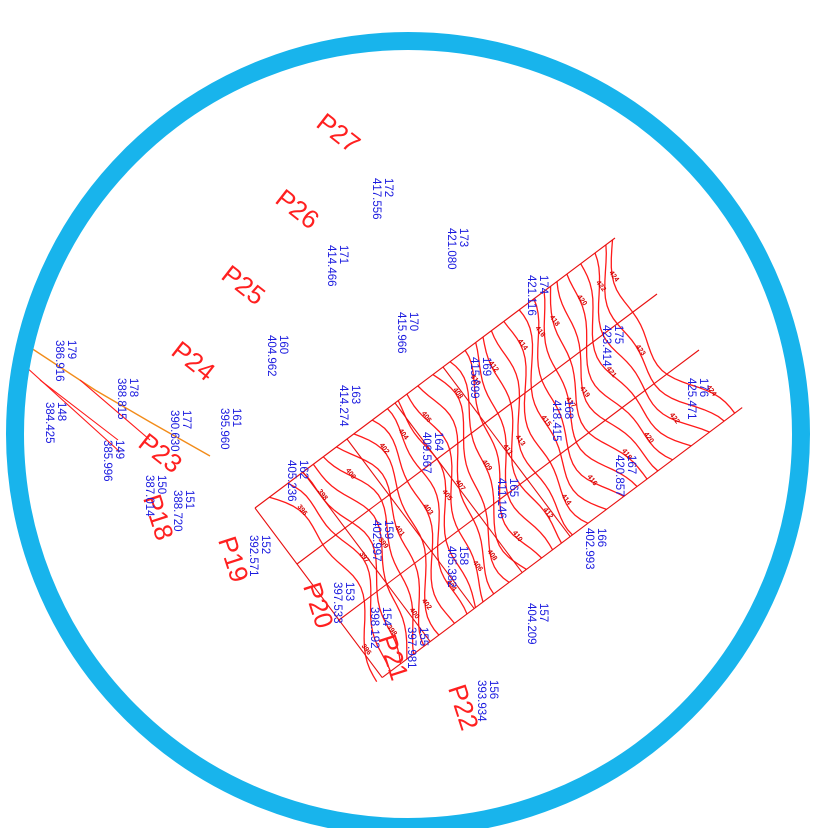 The height and width of the screenshot is (828, 818). What do you see at coordinates (343, 254) in the screenshot?
I see `point-id: 171` at bounding box center [343, 254].